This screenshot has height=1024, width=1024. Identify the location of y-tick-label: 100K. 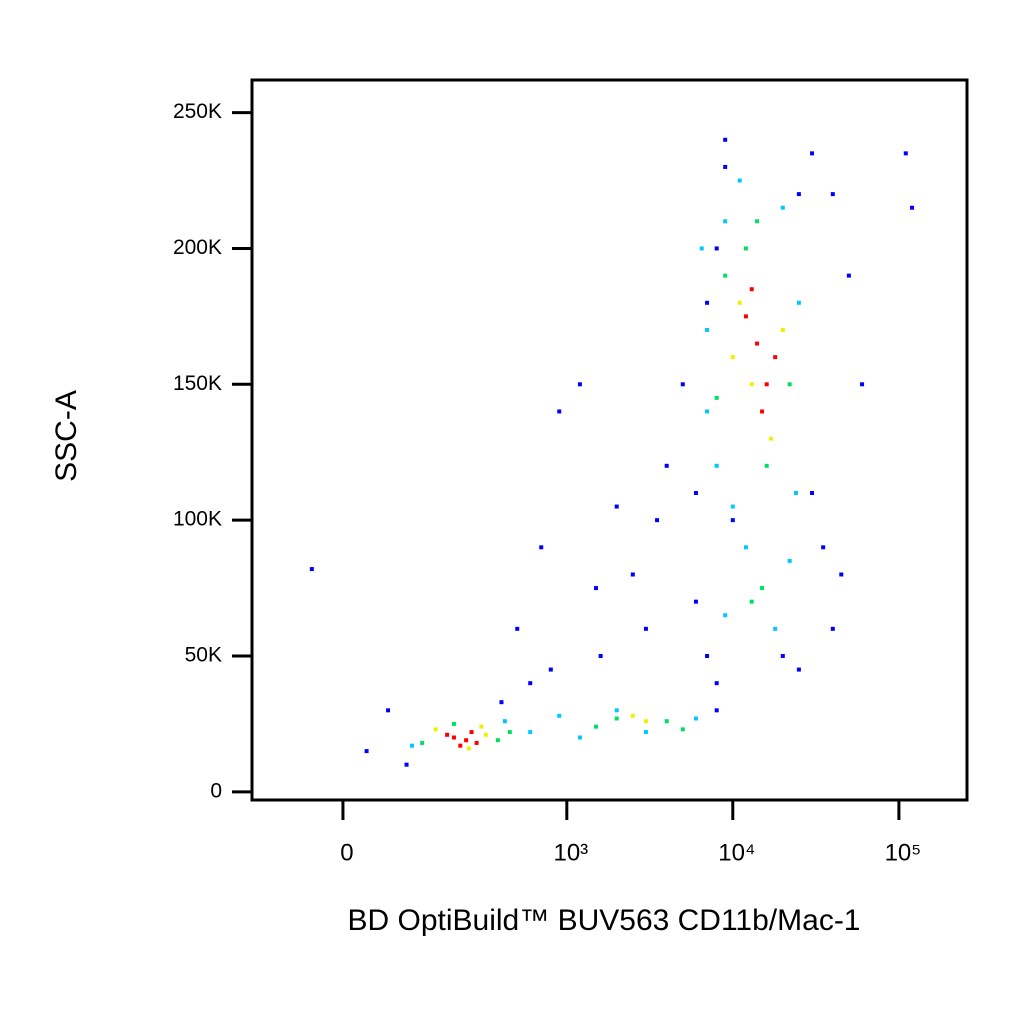
(197, 519).